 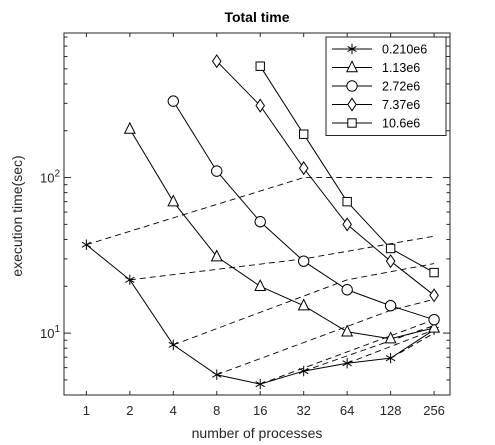 I want to click on y-tick-label: 10¹, so click(x=50, y=332).